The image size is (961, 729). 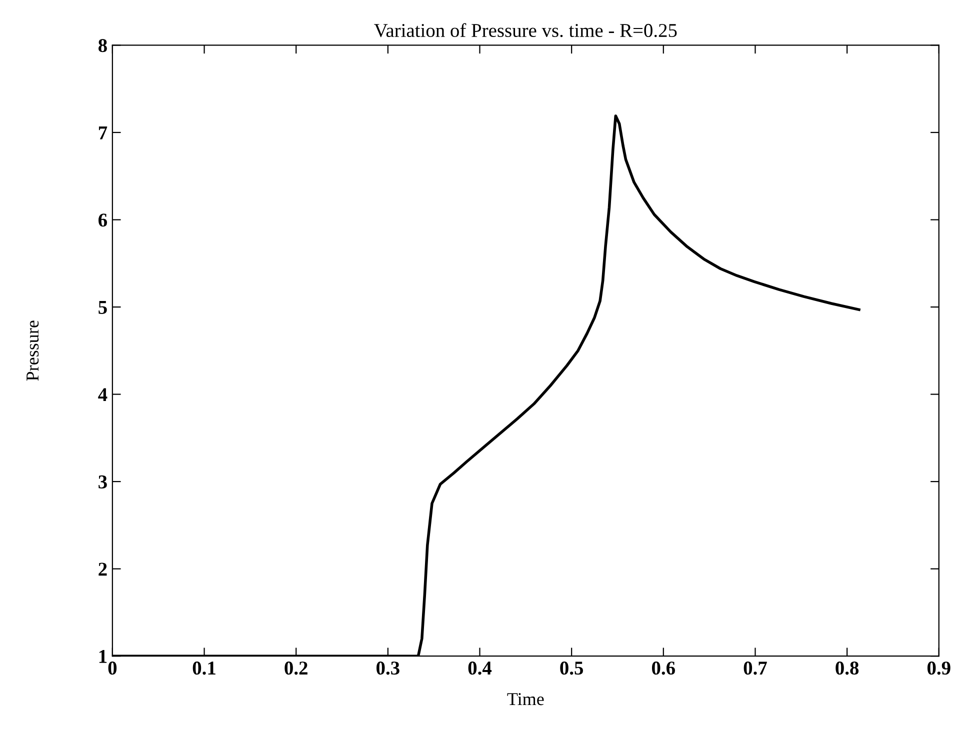 I want to click on y-axis-title: Pressure, so click(x=32, y=350).